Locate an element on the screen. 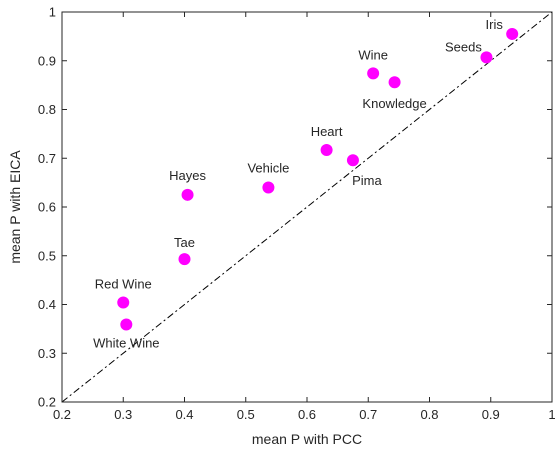 The width and height of the screenshot is (556, 453). point-label: Iris is located at coordinates (495, 24).